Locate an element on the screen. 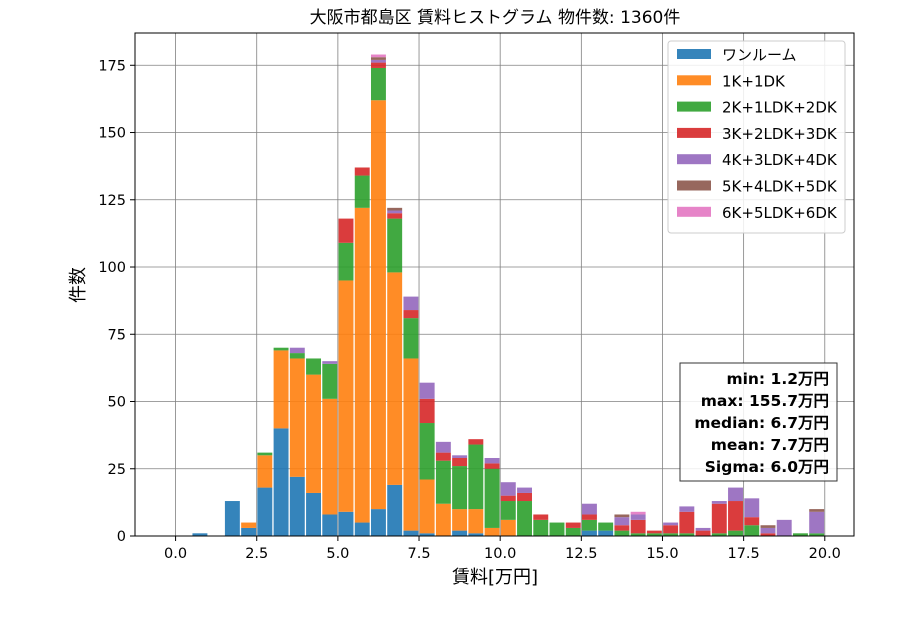 This screenshot has height=634, width=900. legend-box is located at coordinates (756, 137).